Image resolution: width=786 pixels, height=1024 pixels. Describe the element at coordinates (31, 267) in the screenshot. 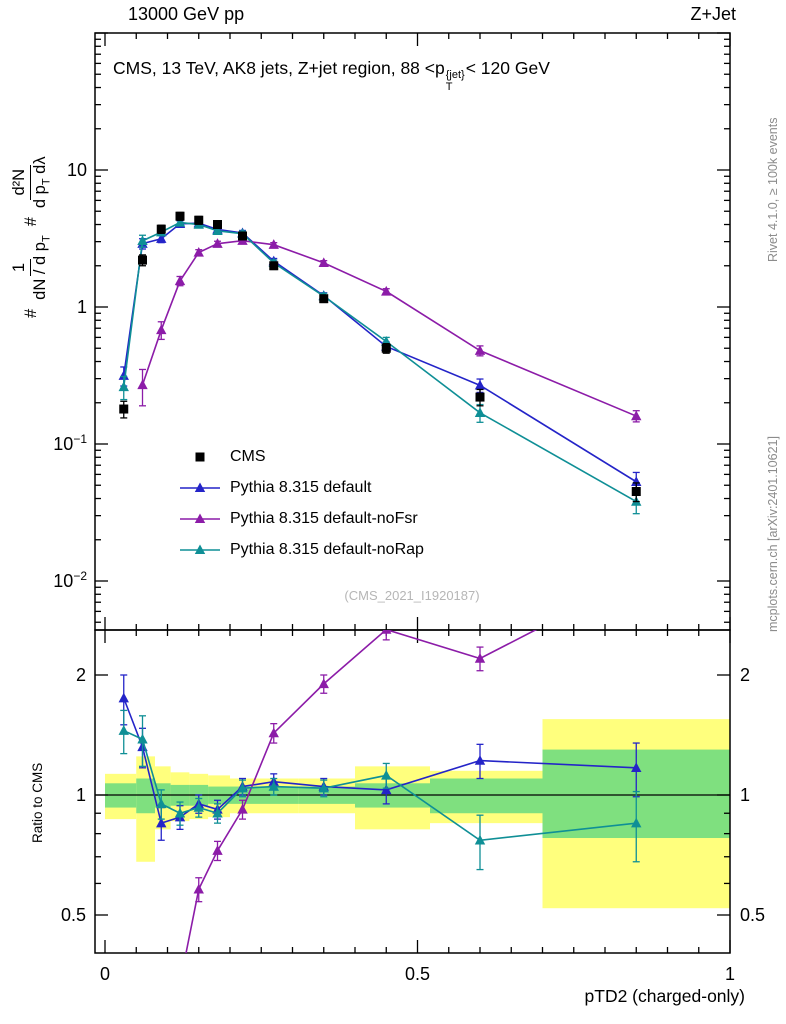

I see `ylabel-fraction-1: 1 dN / d pT` at that location.